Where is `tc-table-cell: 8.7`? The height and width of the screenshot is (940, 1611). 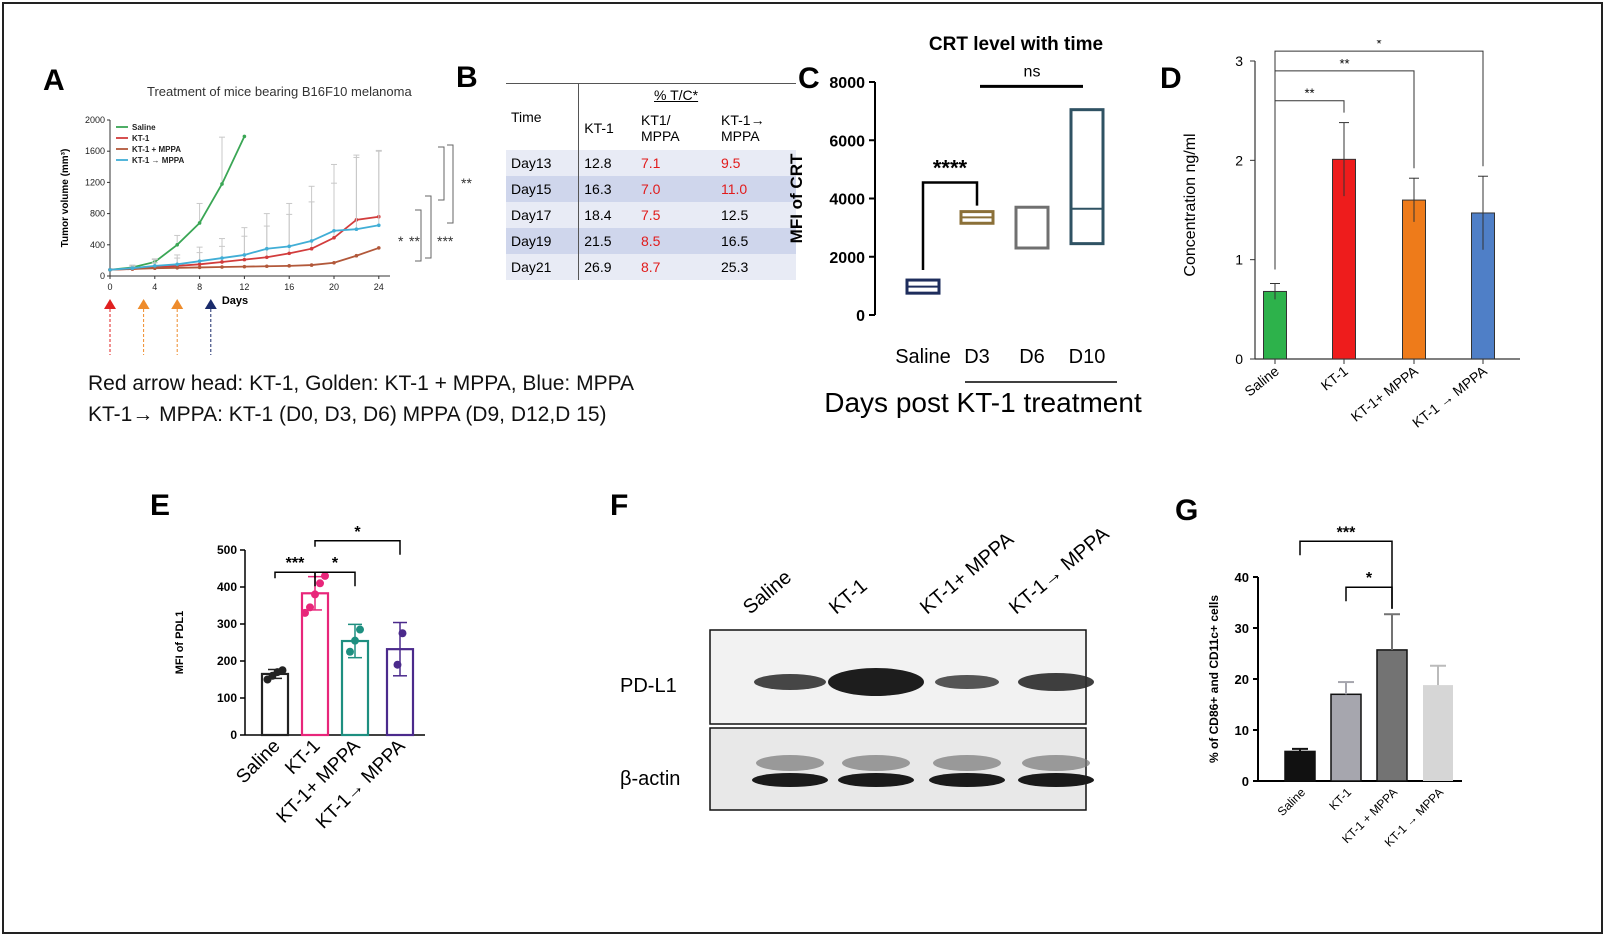 tc-table-cell: 8.7 is located at coordinates (676, 267).